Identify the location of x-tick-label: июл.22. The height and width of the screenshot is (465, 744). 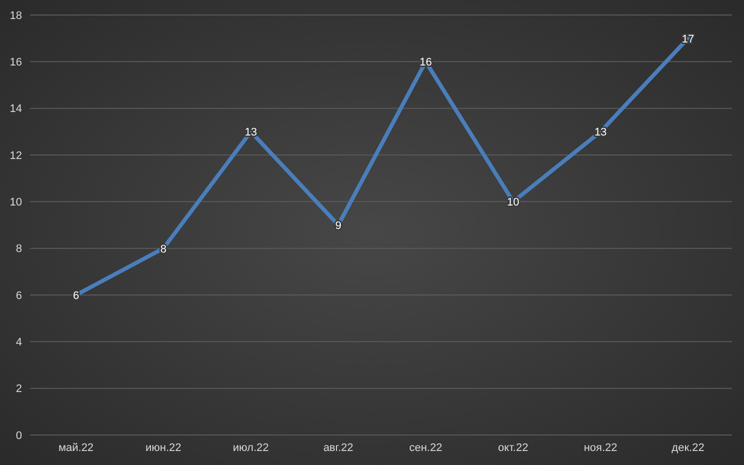
(250, 448).